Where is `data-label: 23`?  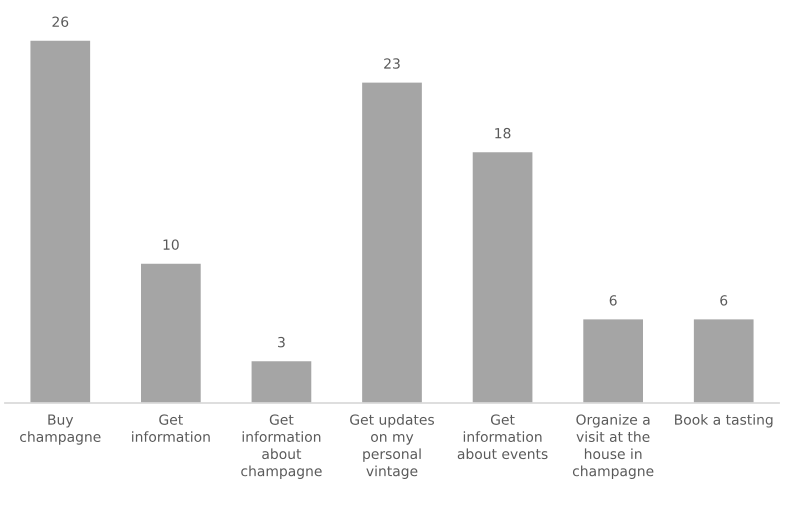
data-label: 23 is located at coordinates (392, 63).